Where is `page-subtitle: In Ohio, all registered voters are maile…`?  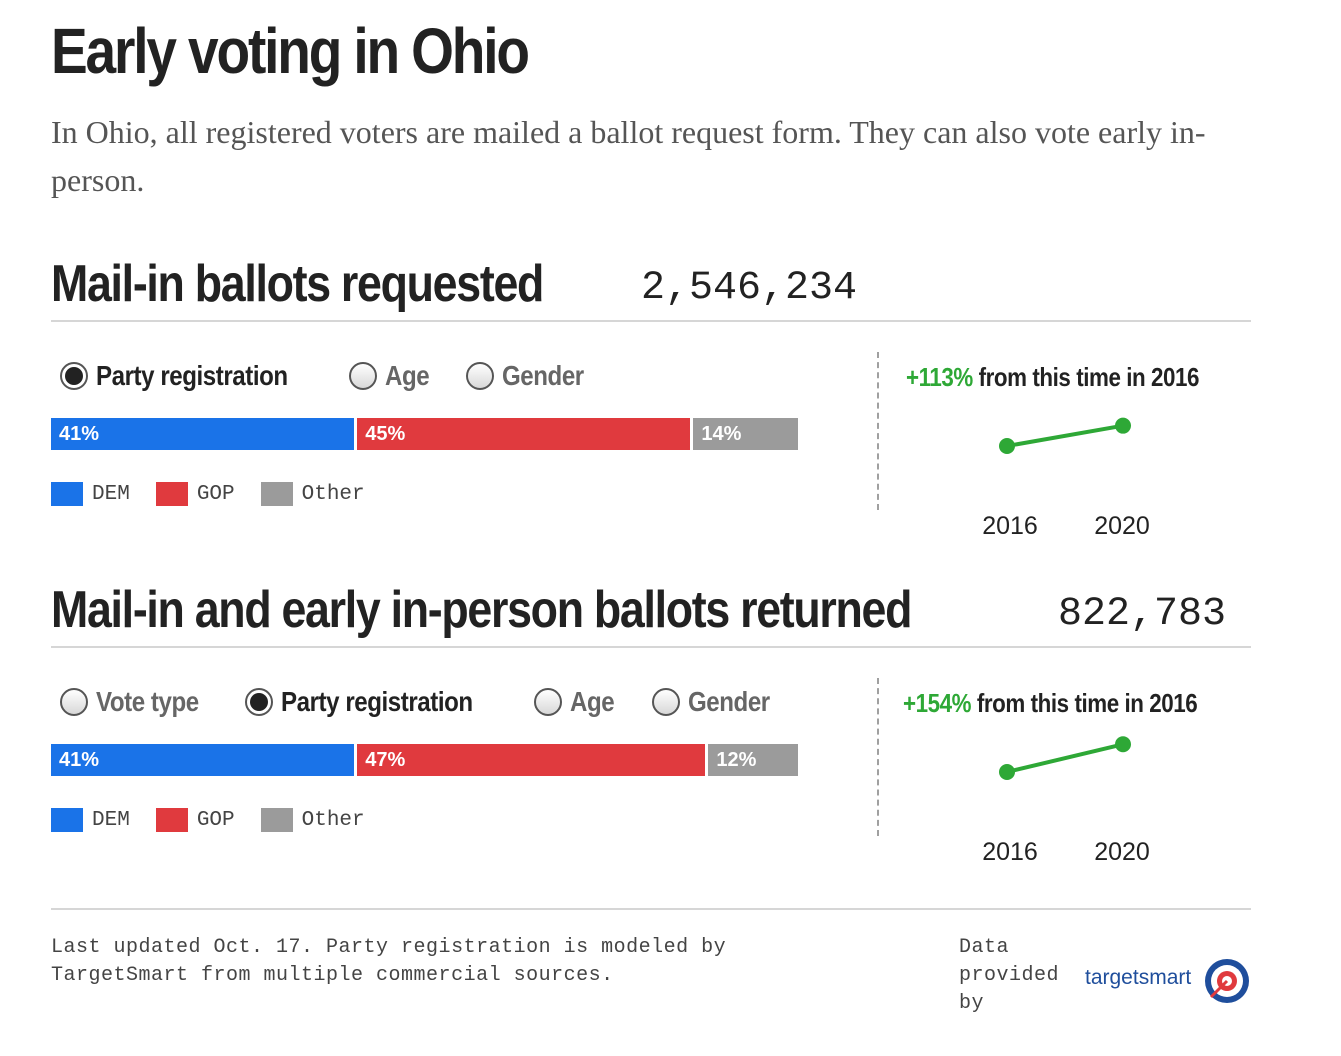 page-subtitle: In Ohio, all registered voters are maile… is located at coordinates (628, 156).